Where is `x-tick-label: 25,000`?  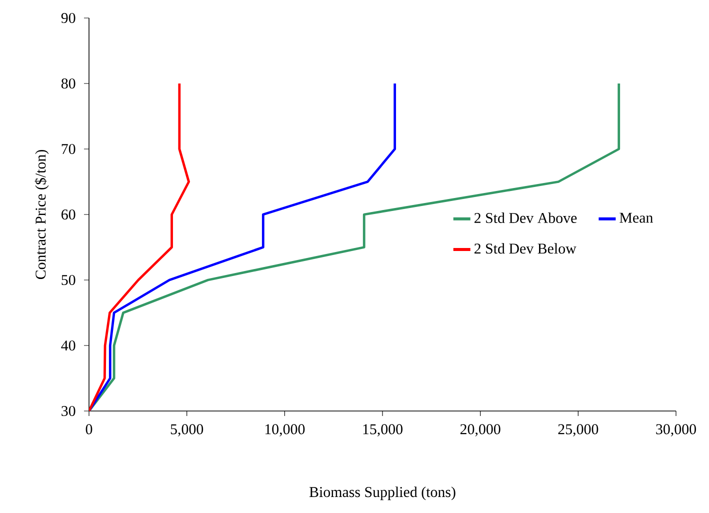 x-tick-label: 25,000 is located at coordinates (578, 430).